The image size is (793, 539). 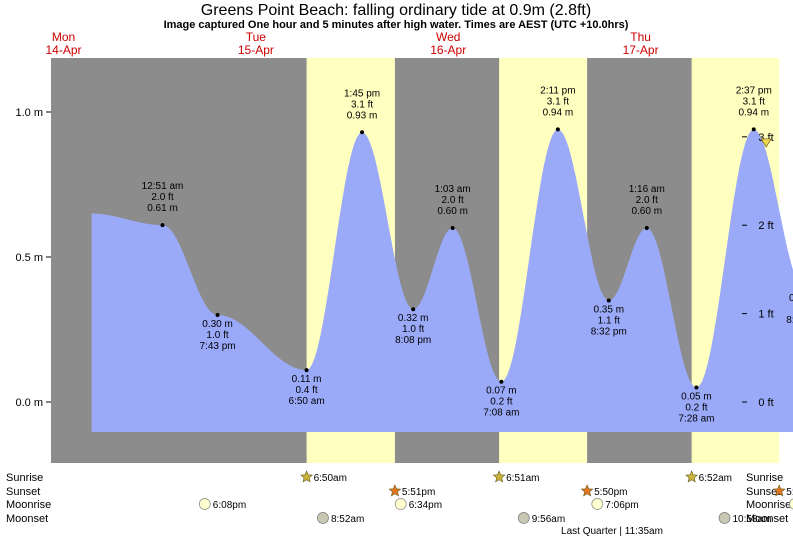 I want to click on current-tide-marker, so click(x=766, y=143).